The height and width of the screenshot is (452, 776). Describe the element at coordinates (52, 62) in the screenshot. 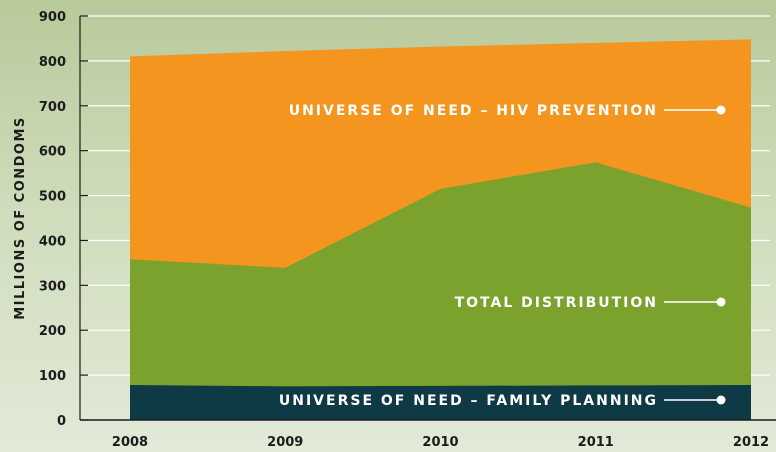

I see `y-tick-label: 800` at that location.